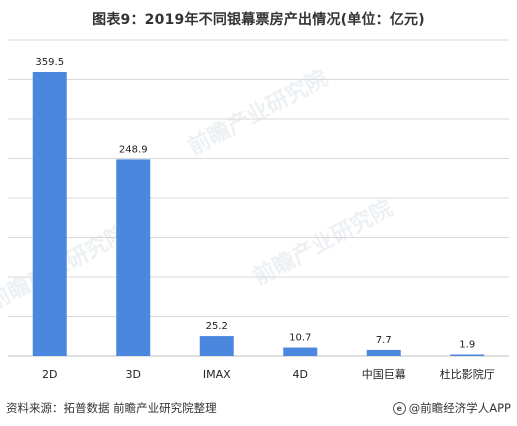 Image resolution: width=517 pixels, height=426 pixels. I want to click on brand-text: @前瞻经济学人APP, so click(459, 408).